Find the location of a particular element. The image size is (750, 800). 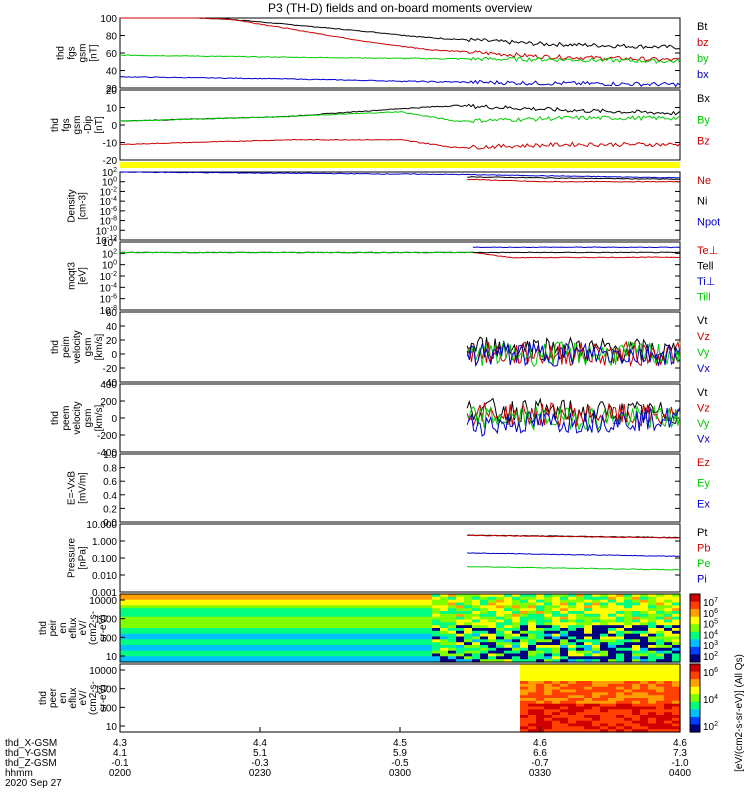

colorbar-segment is located at coordinates (695, 598).